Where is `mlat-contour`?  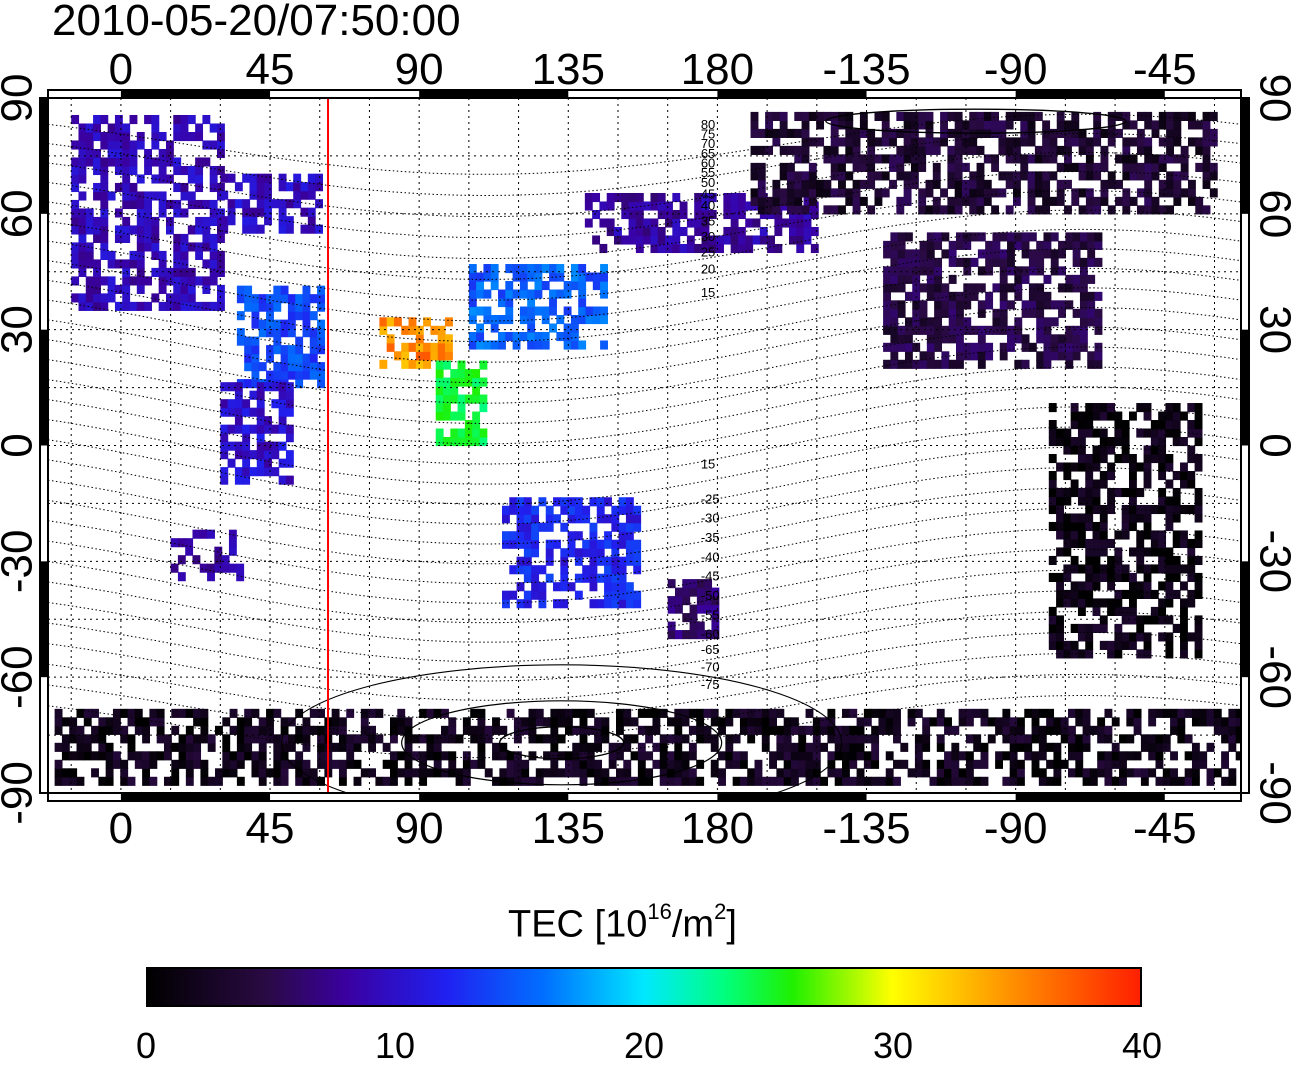
mlat-contour is located at coordinates (644, 244).